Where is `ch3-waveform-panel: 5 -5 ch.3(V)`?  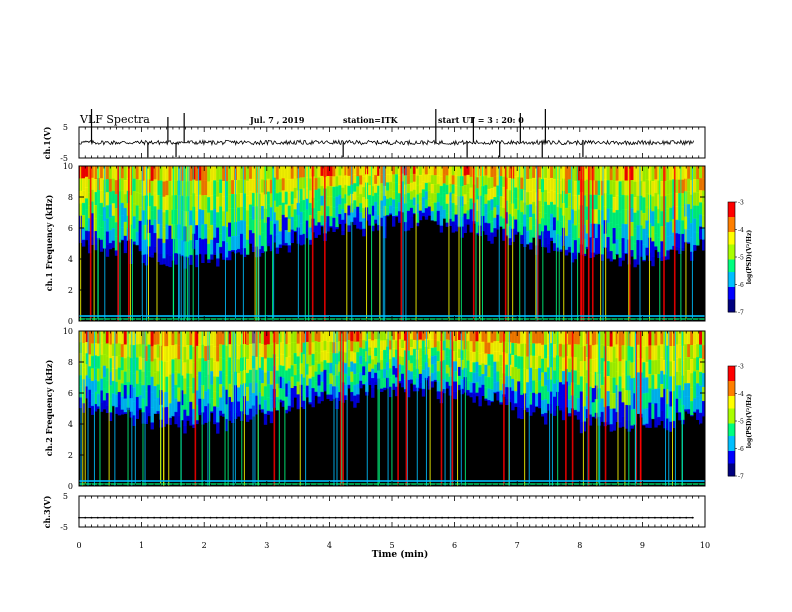
ch3-waveform-panel: 5 -5 ch.3(V) is located at coordinates (374, 512).